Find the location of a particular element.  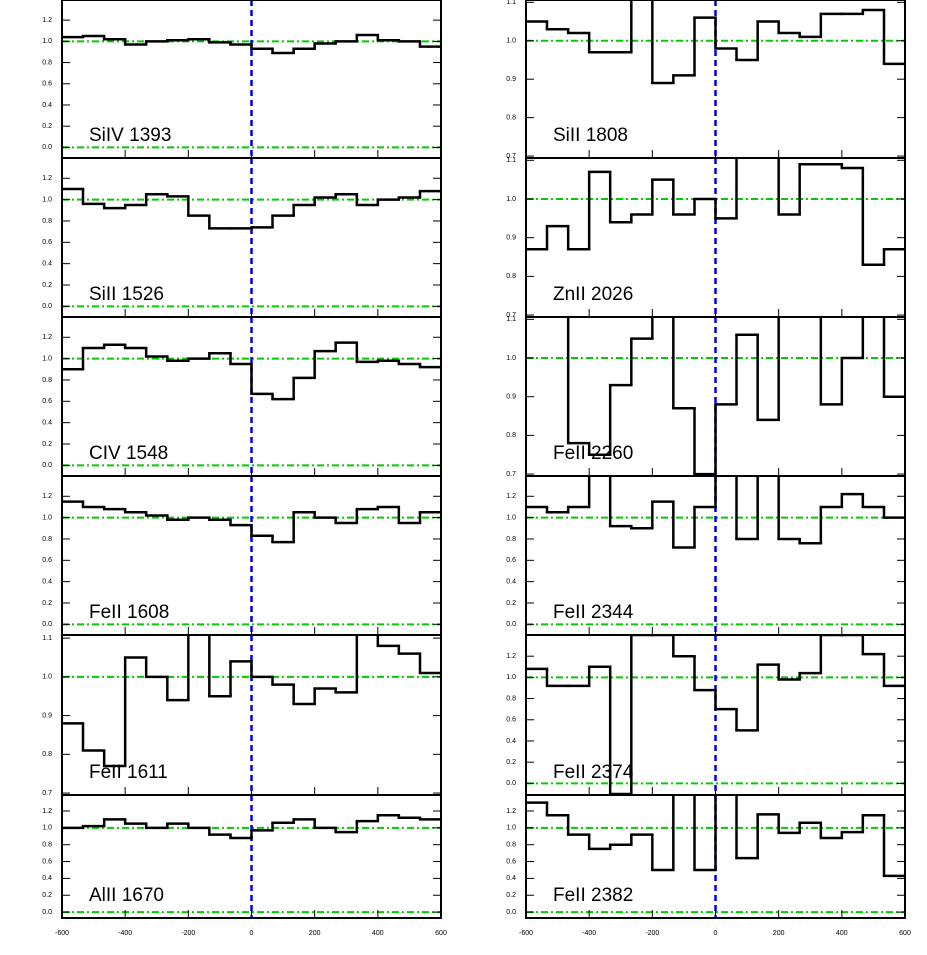

line-label: FeII 2260 is located at coordinates (593, 453).